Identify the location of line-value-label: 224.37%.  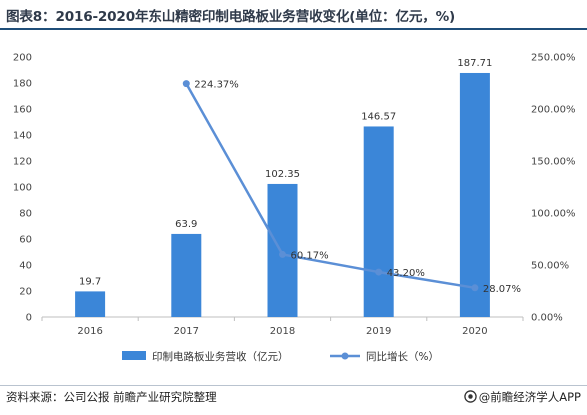
(216, 85).